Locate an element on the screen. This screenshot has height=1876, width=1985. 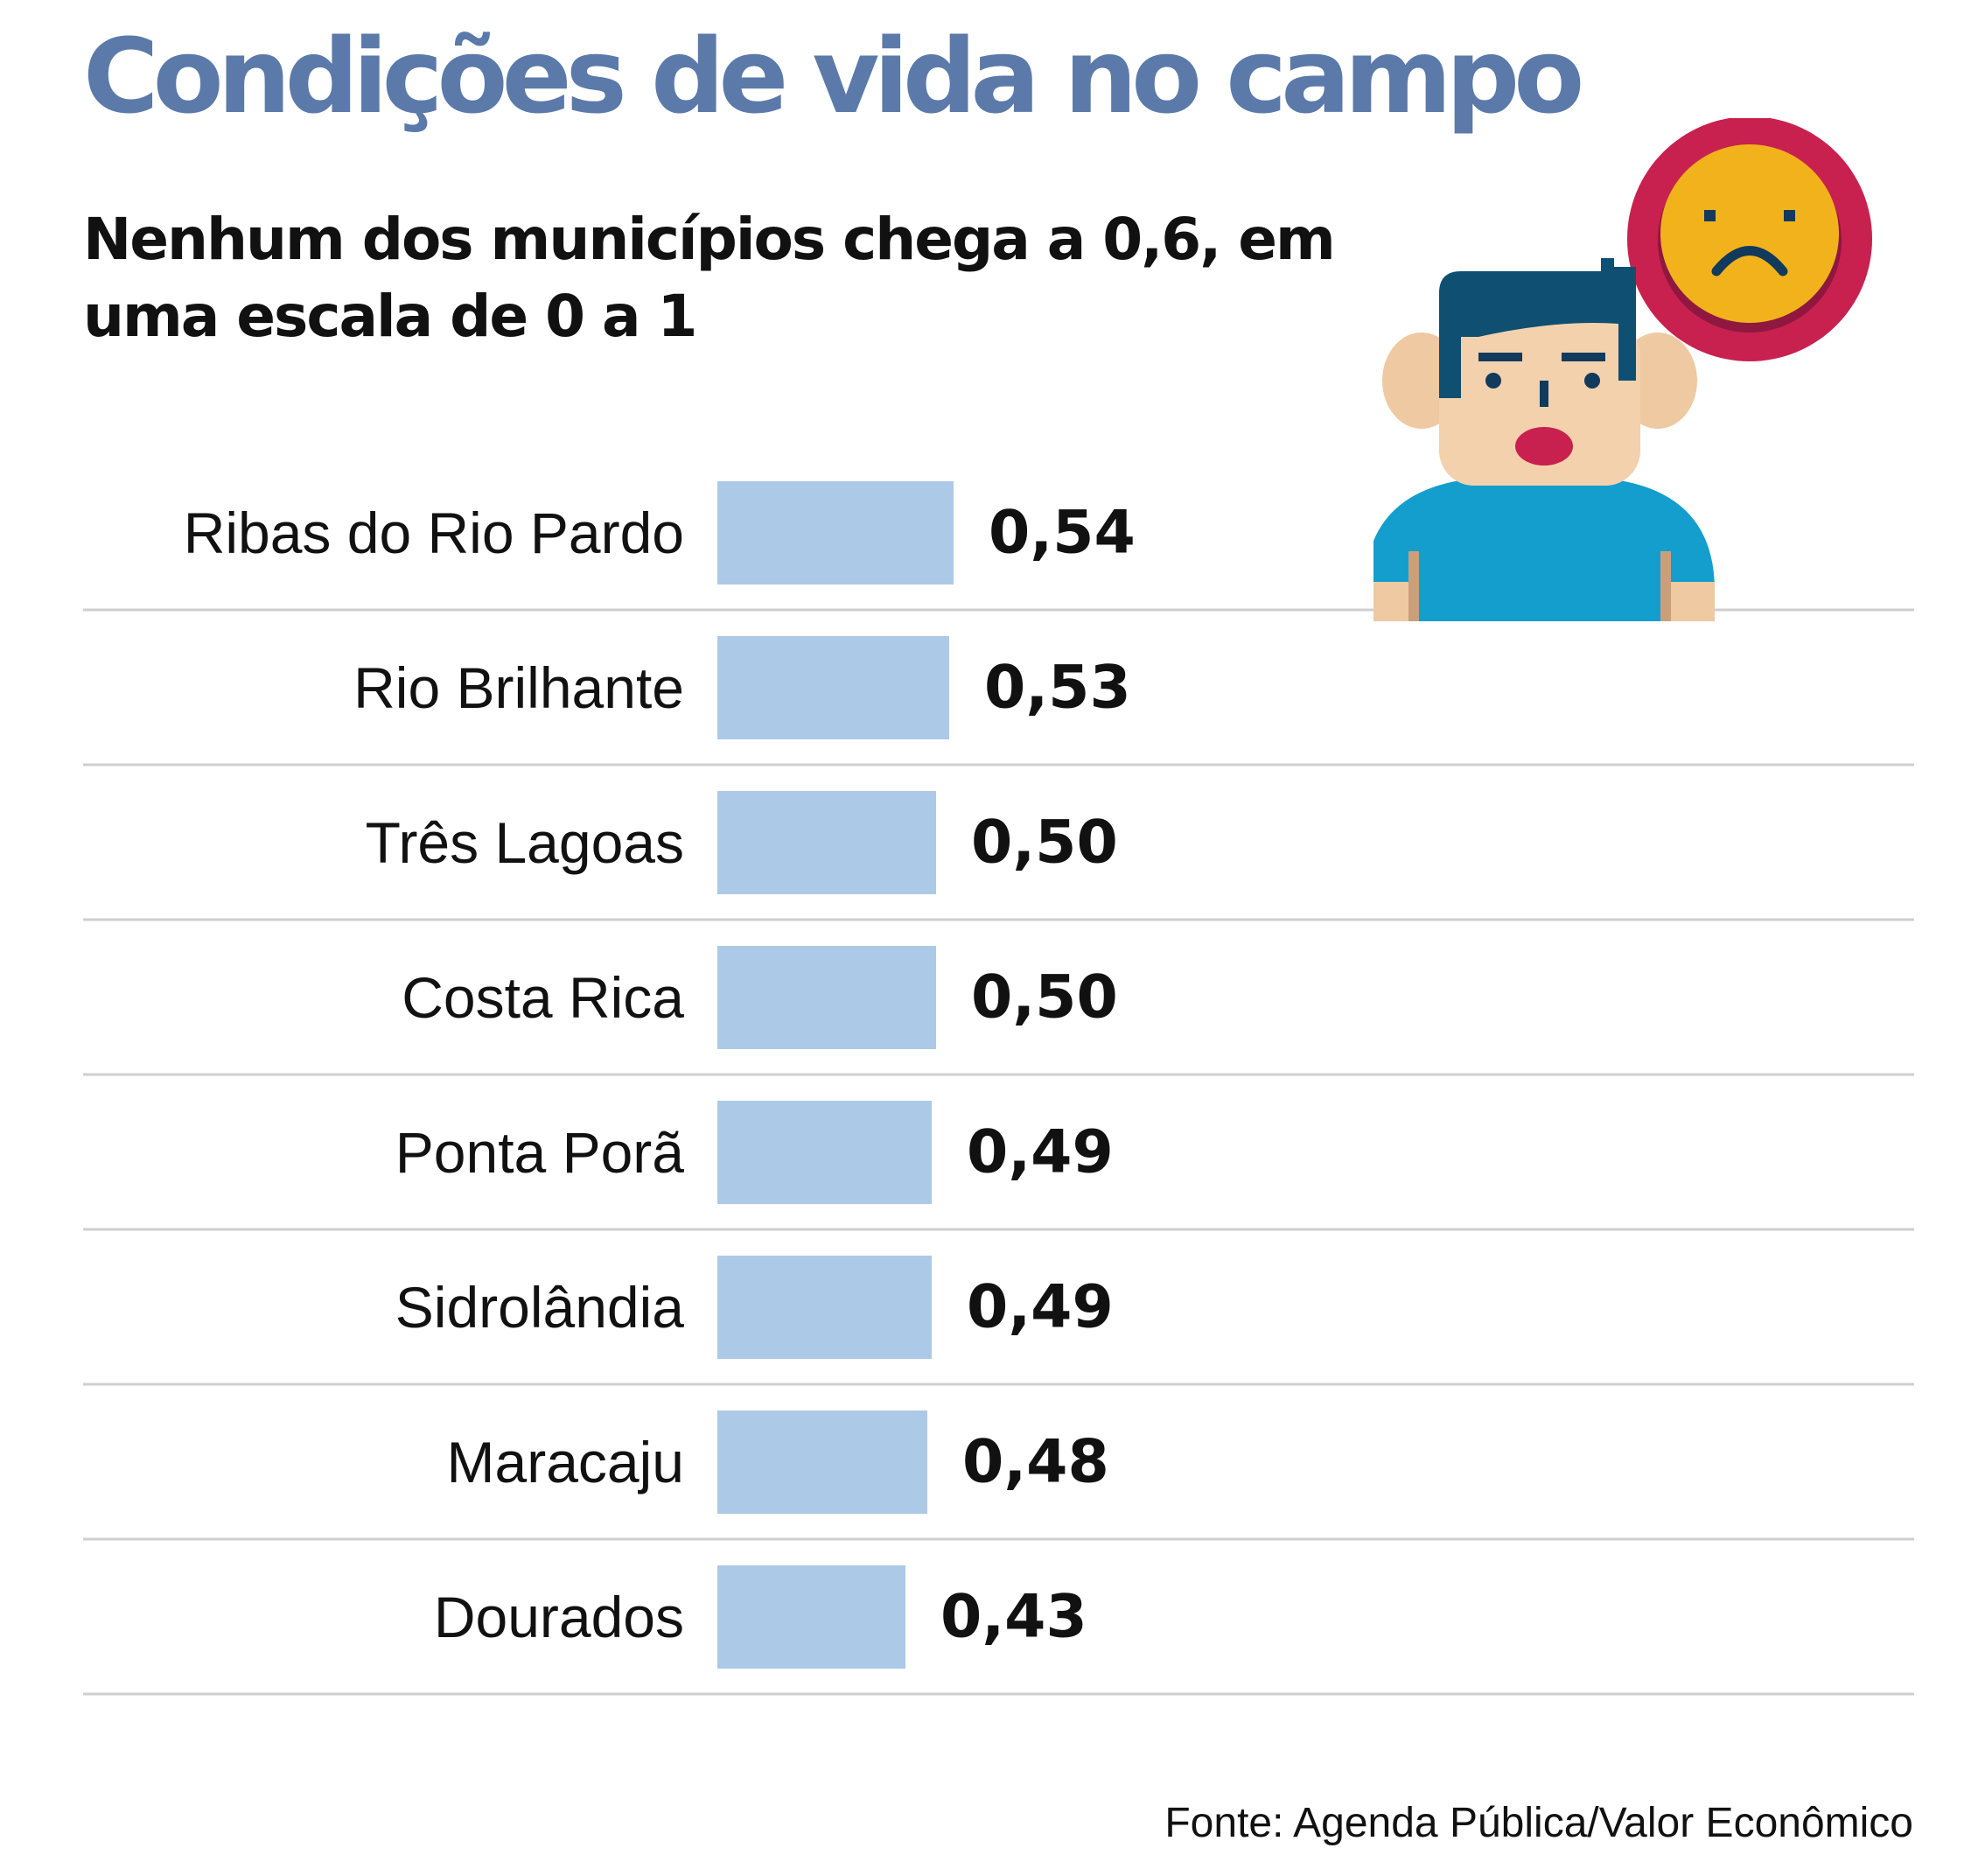
value-label: 0,54 is located at coordinates (1062, 533).